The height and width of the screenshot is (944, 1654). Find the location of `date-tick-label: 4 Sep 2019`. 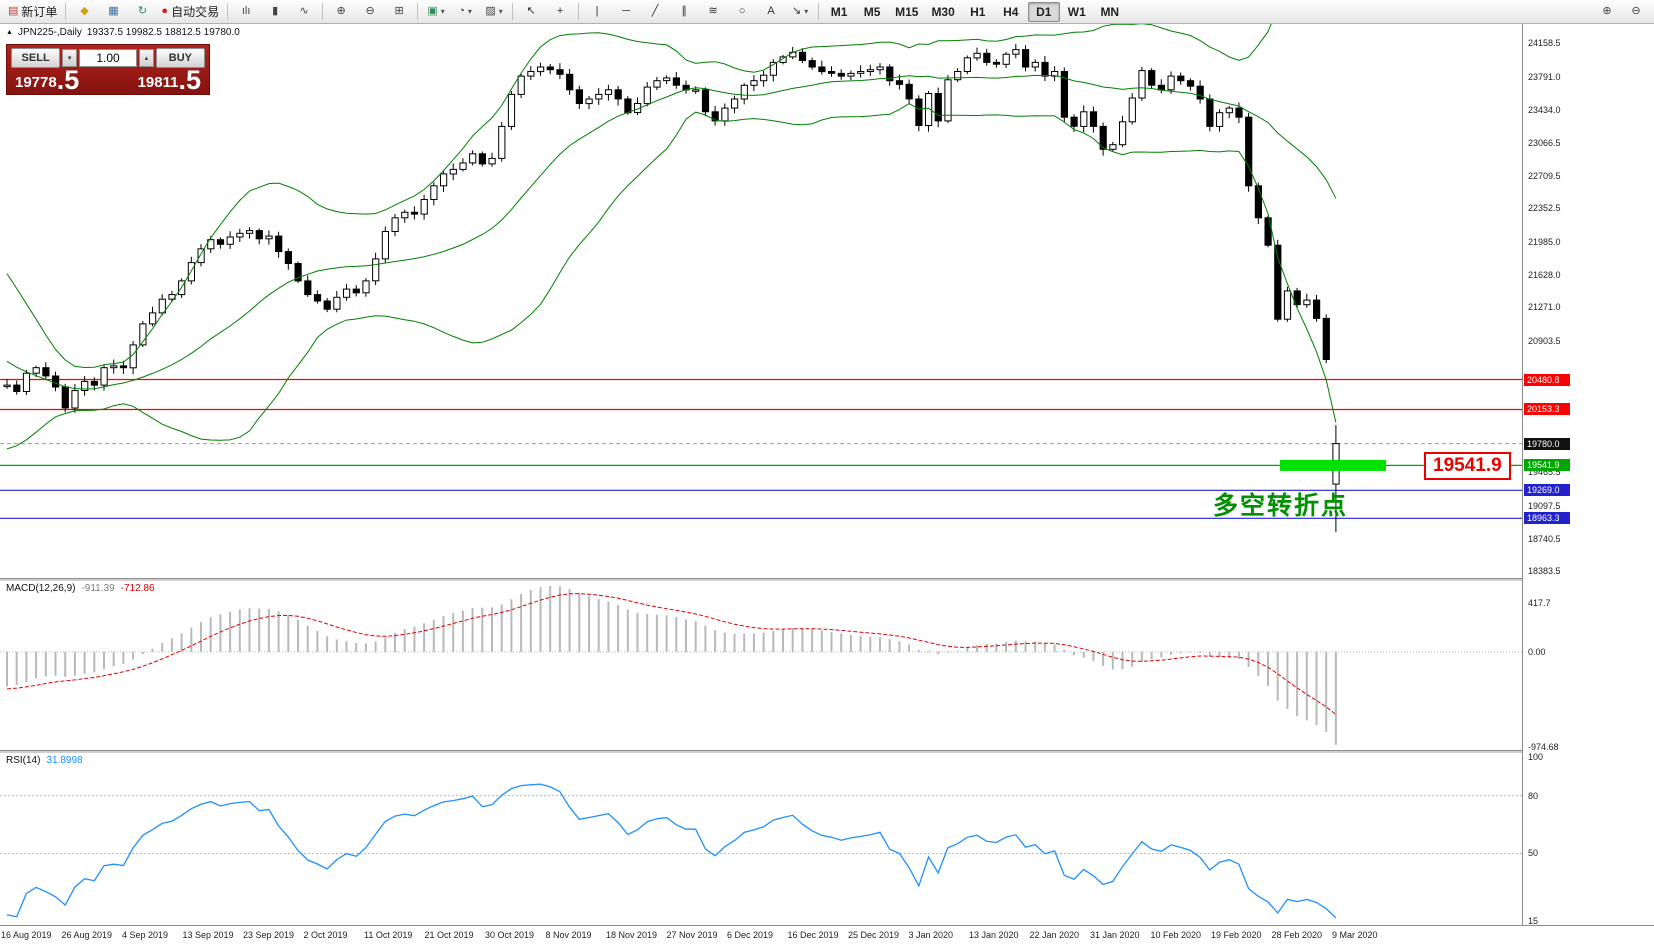

date-tick-label: 4 Sep 2019 is located at coordinates (145, 935).